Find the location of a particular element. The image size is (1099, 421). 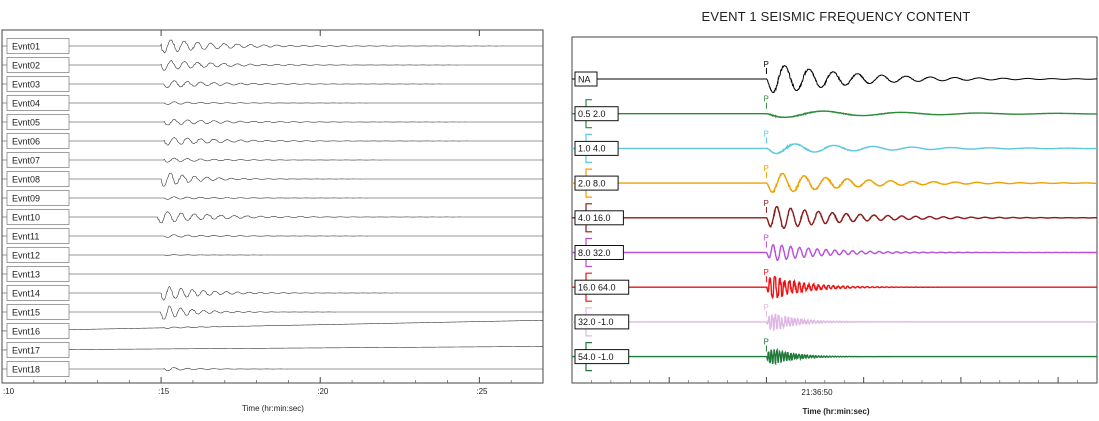

band-label: 0.5 2.0 is located at coordinates (592, 114).